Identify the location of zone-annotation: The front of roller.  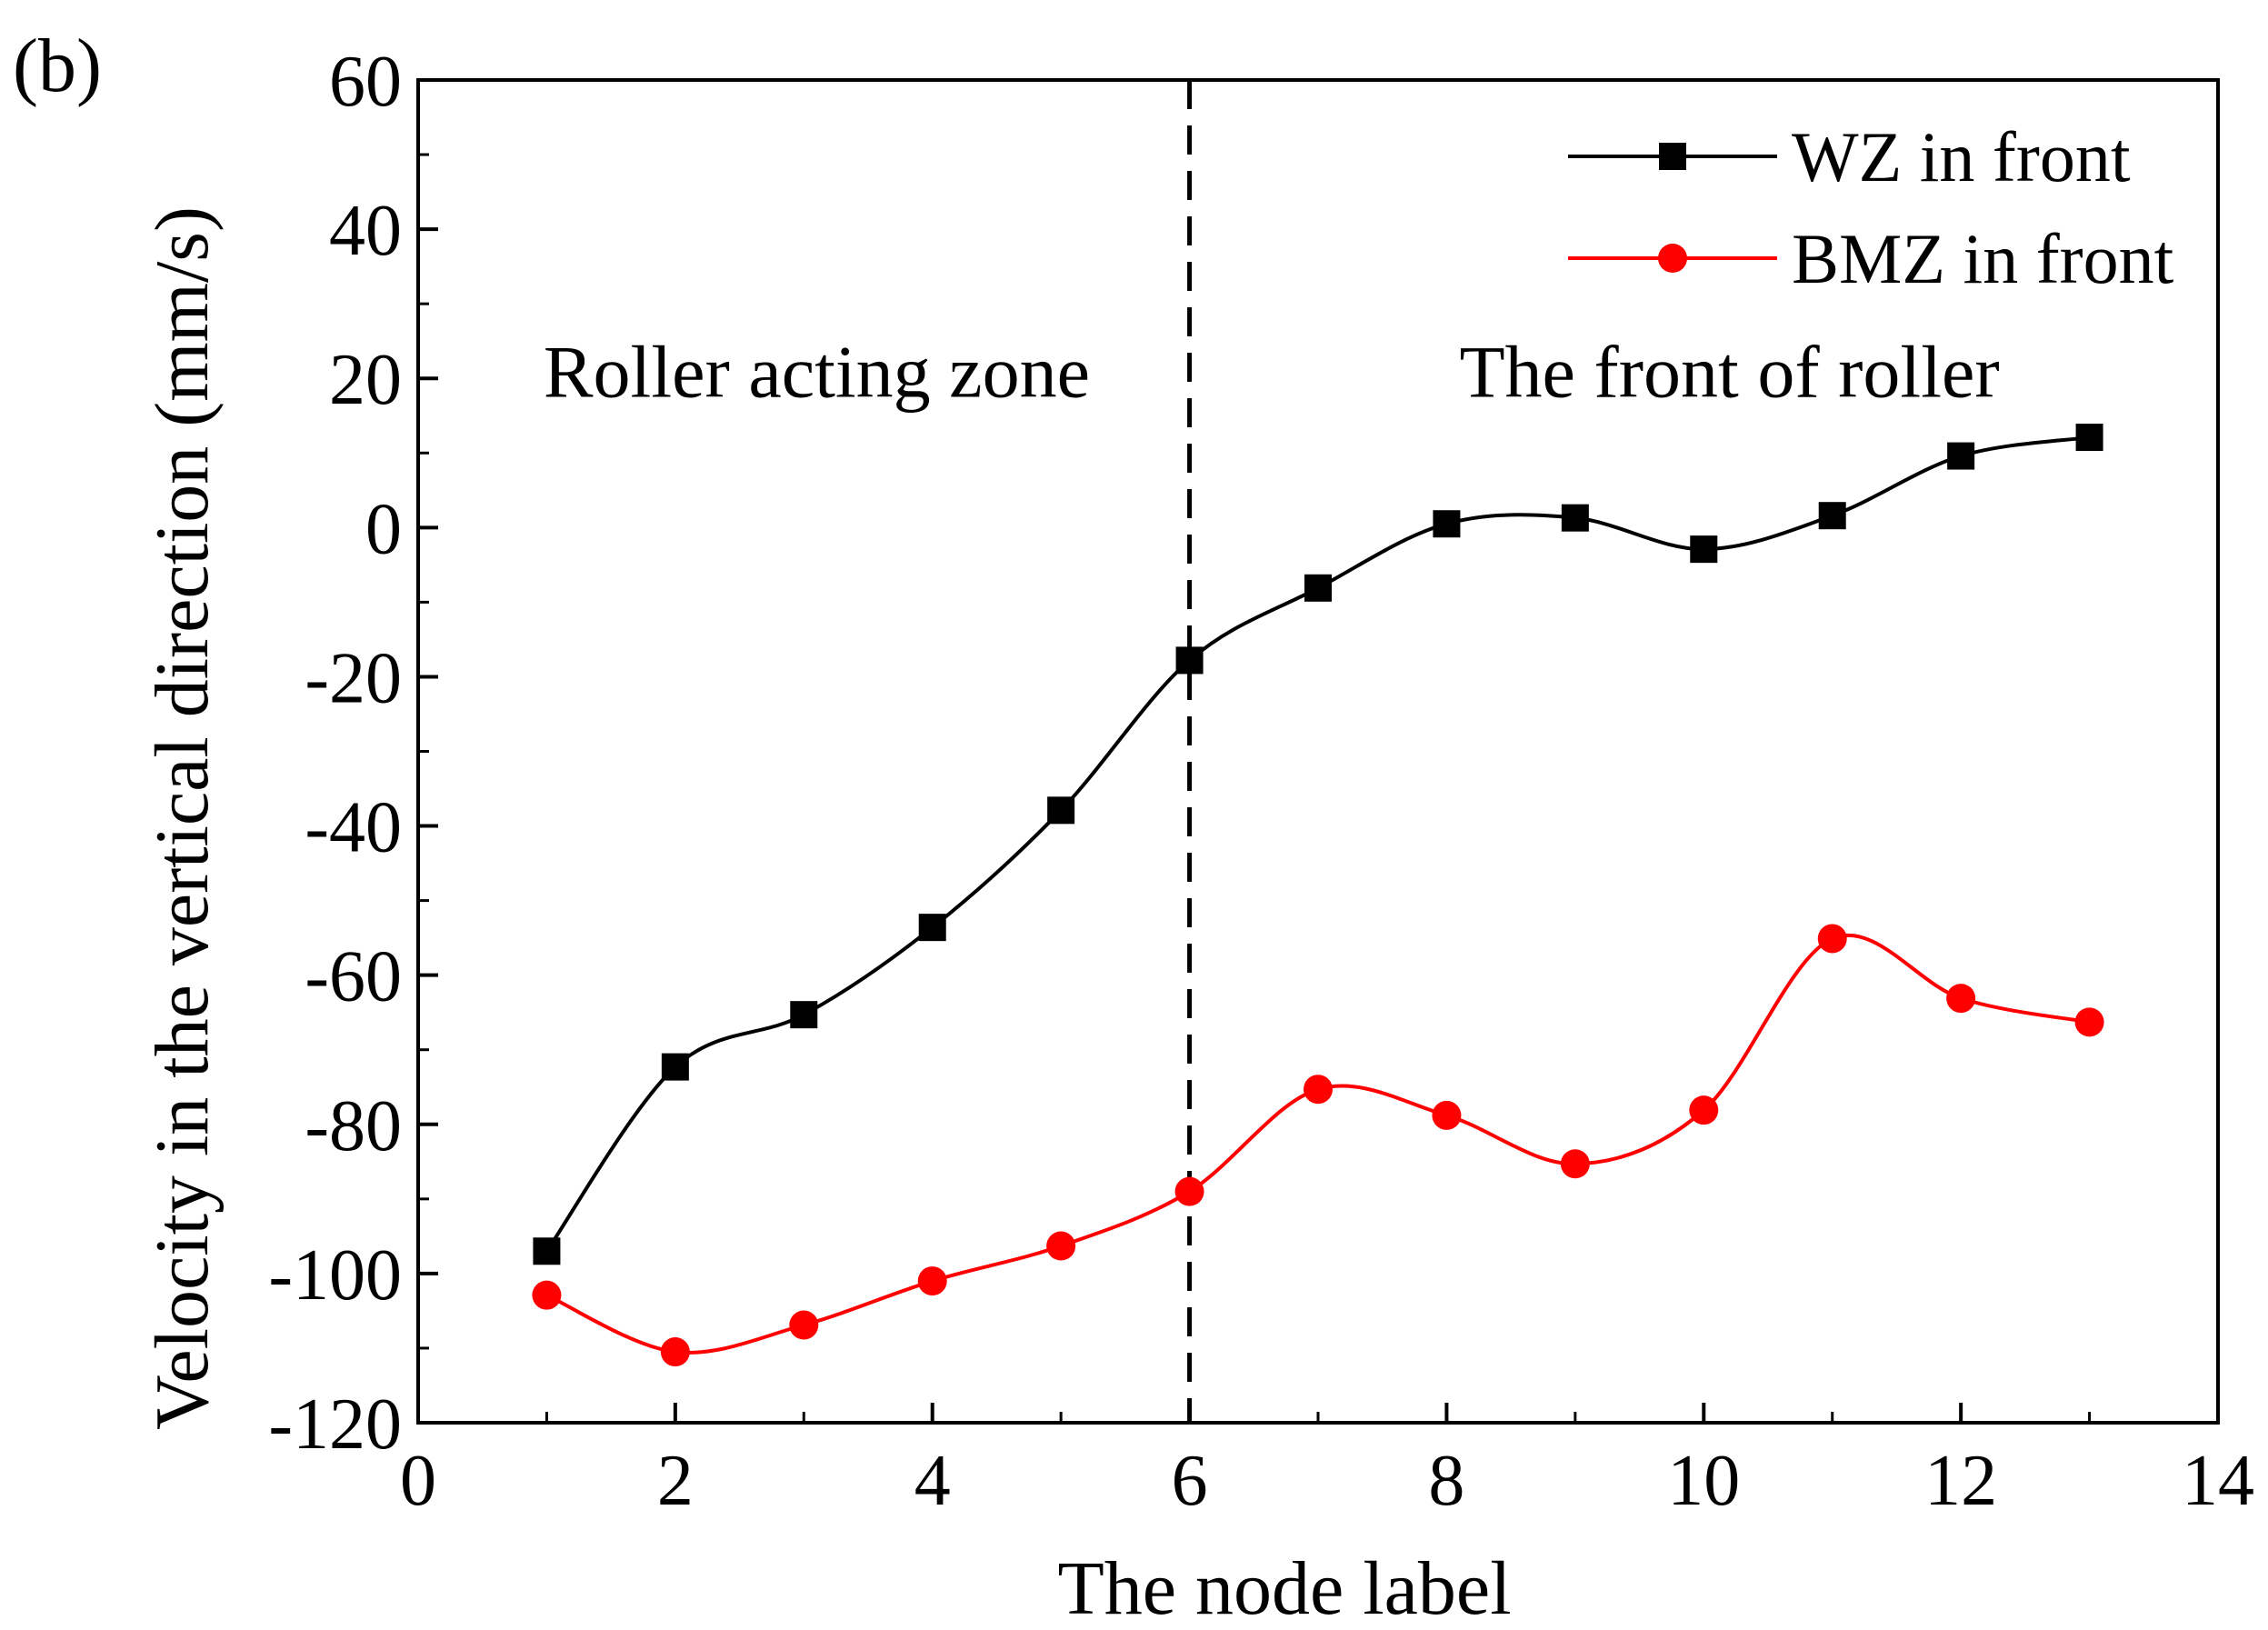
(1729, 373).